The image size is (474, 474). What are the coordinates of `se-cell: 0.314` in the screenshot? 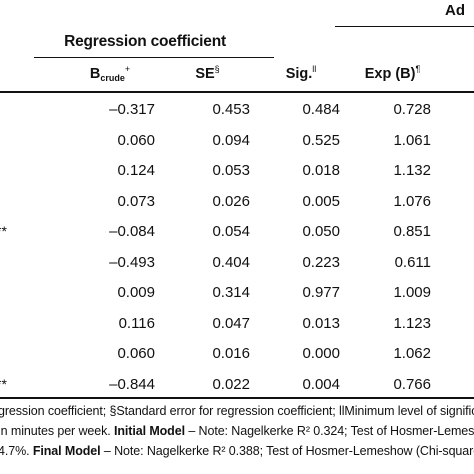 It's located at (231, 292).